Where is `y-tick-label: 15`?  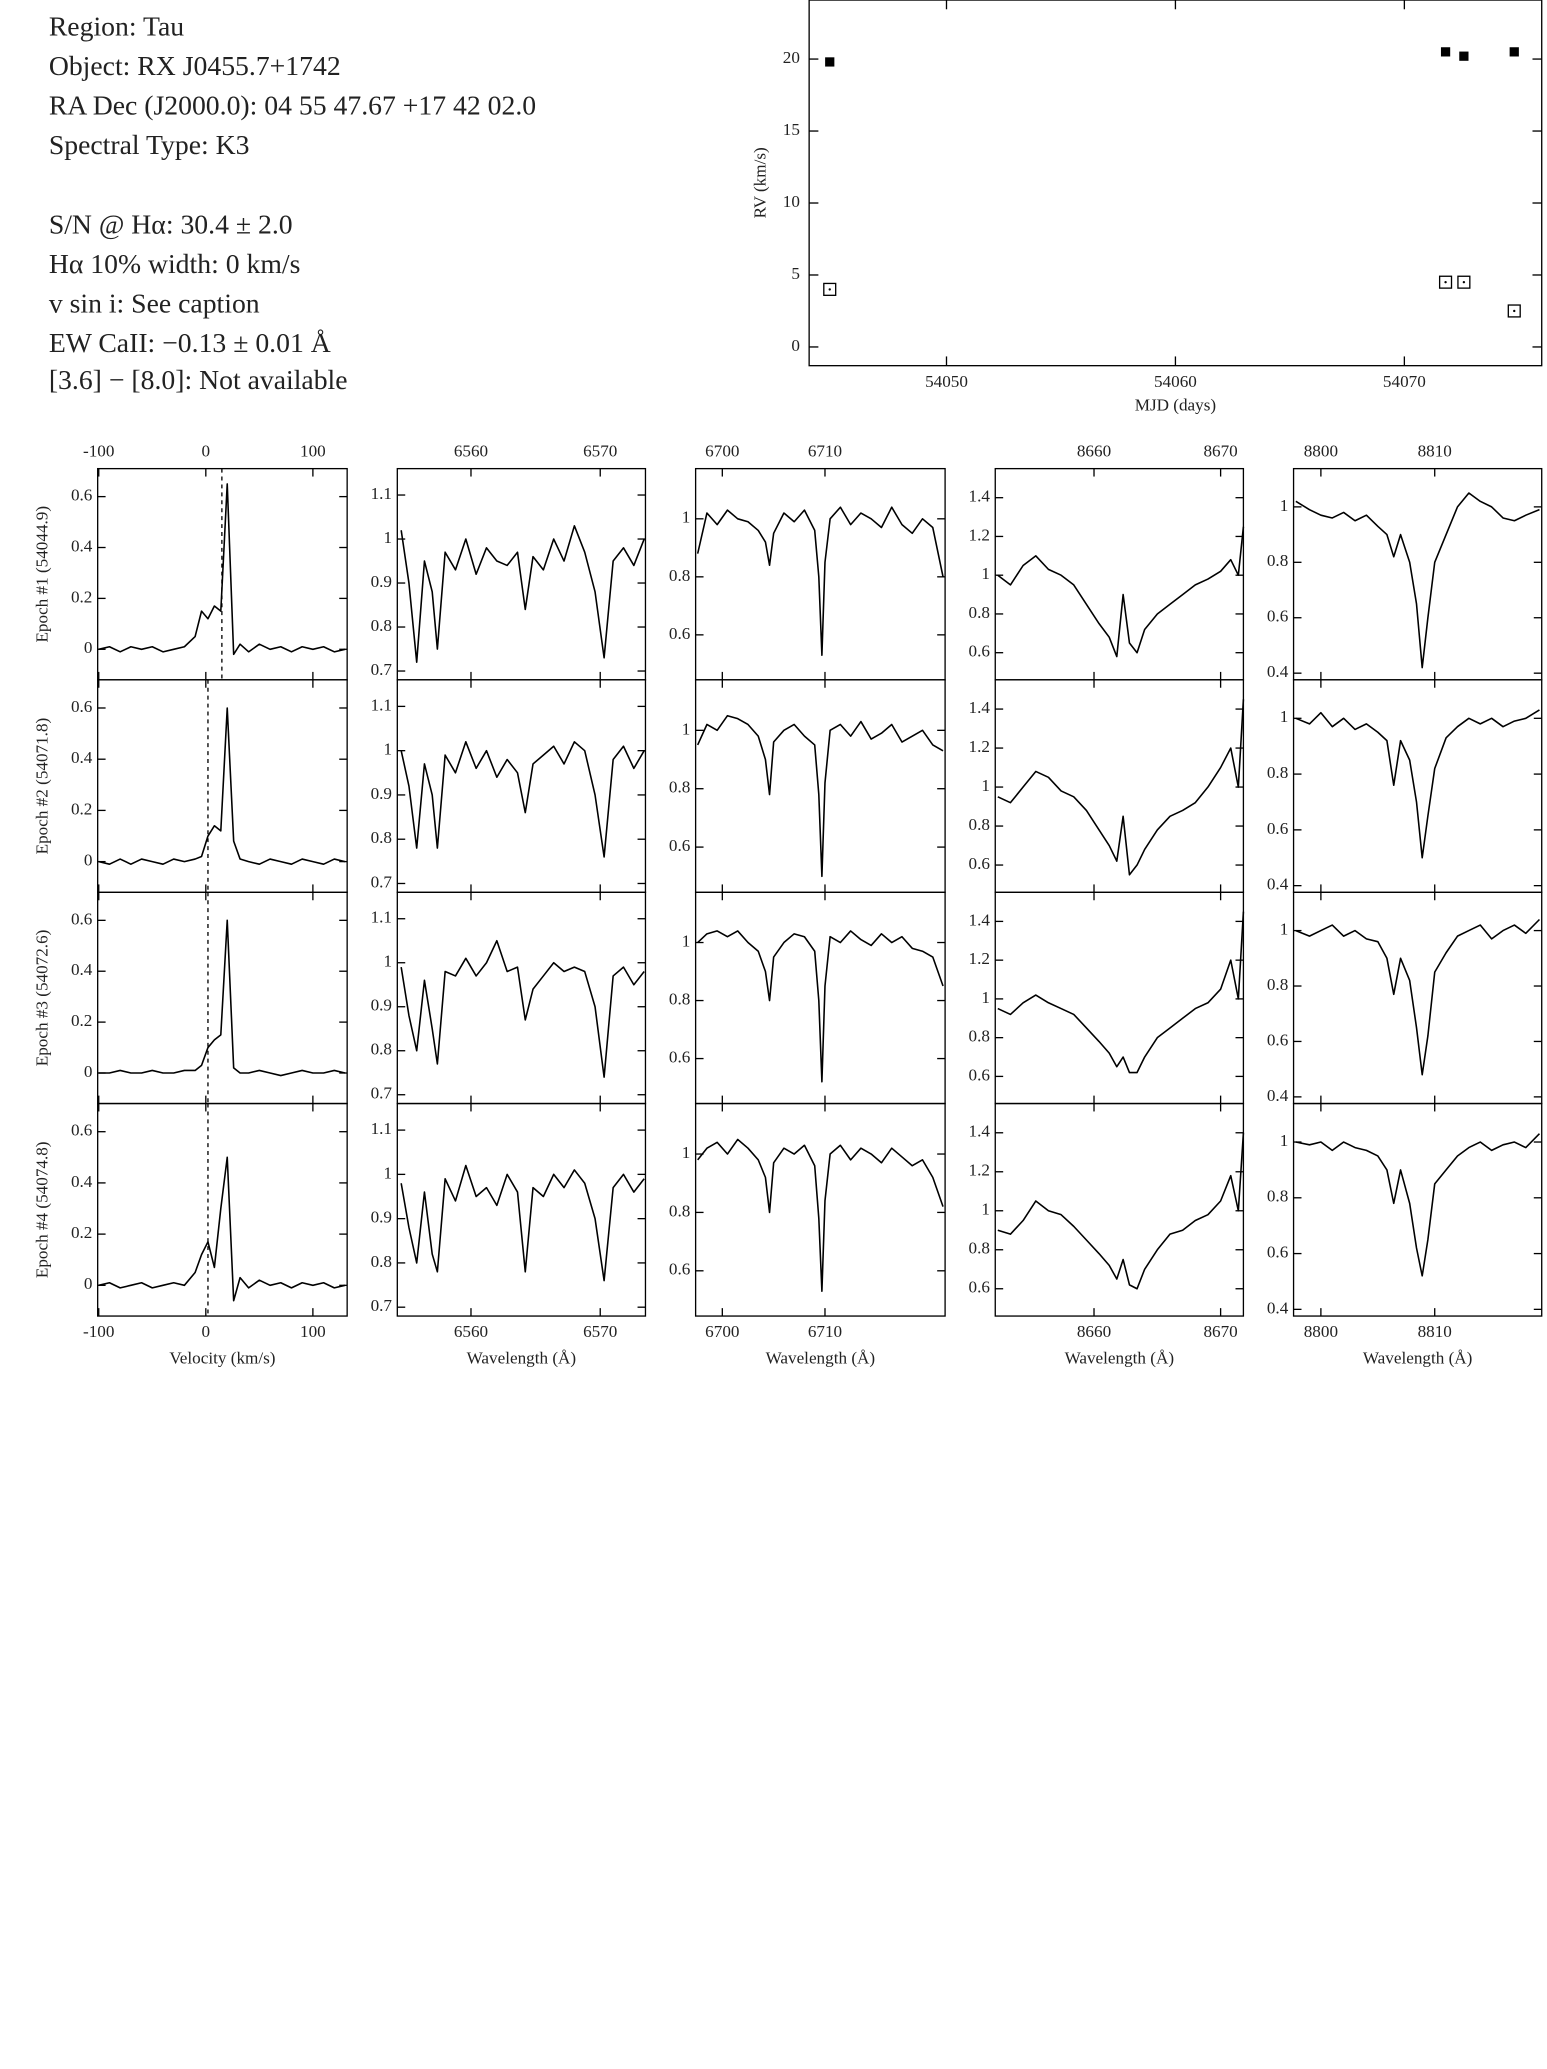 y-tick-label: 15 is located at coordinates (791, 129).